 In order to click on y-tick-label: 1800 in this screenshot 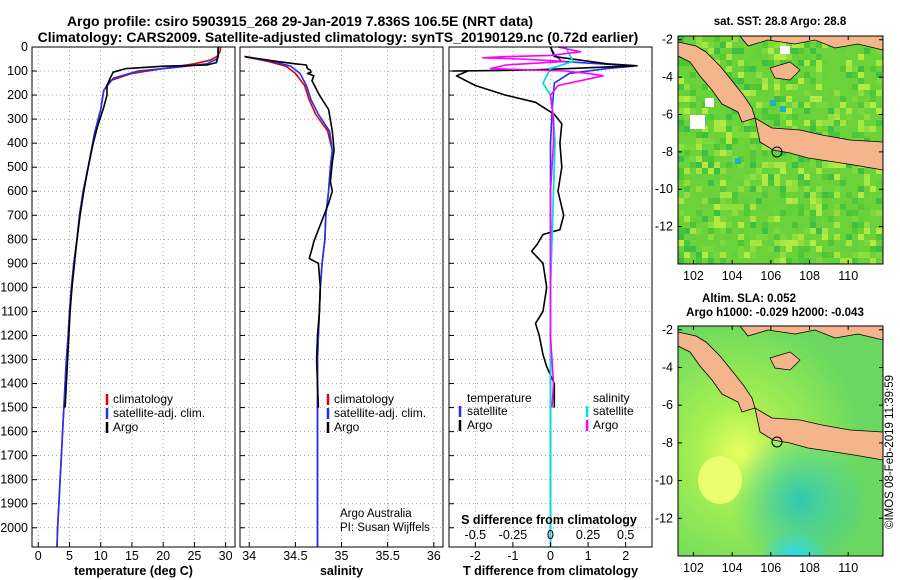, I will do `click(14, 480)`.